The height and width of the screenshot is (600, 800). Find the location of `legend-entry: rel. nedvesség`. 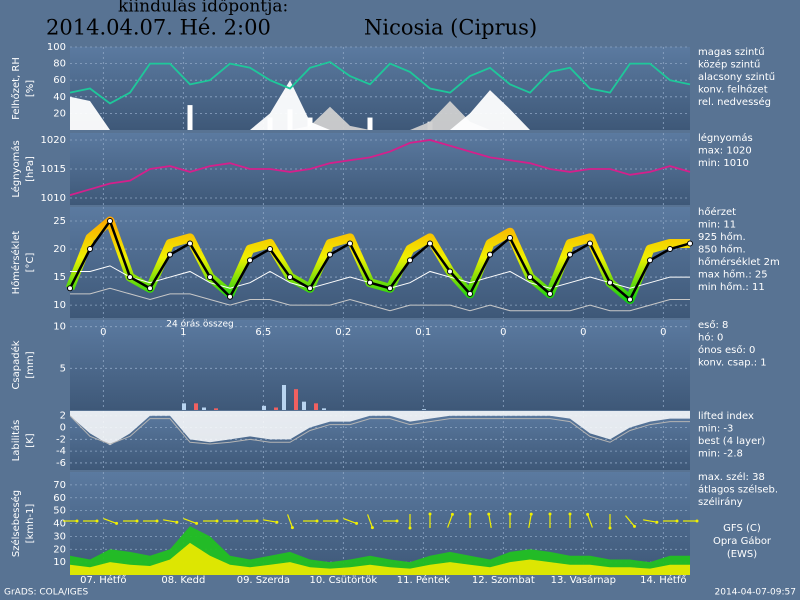

legend-entry: rel. nedvesség is located at coordinates (734, 102).